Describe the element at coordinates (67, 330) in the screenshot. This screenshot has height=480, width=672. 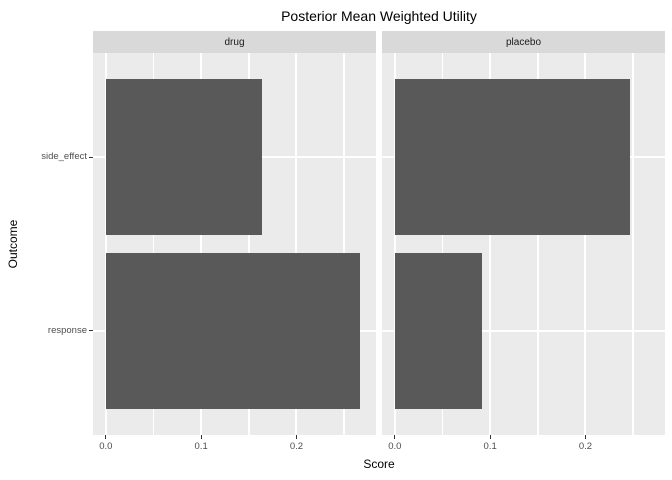
I see `y-tick-label: response` at that location.